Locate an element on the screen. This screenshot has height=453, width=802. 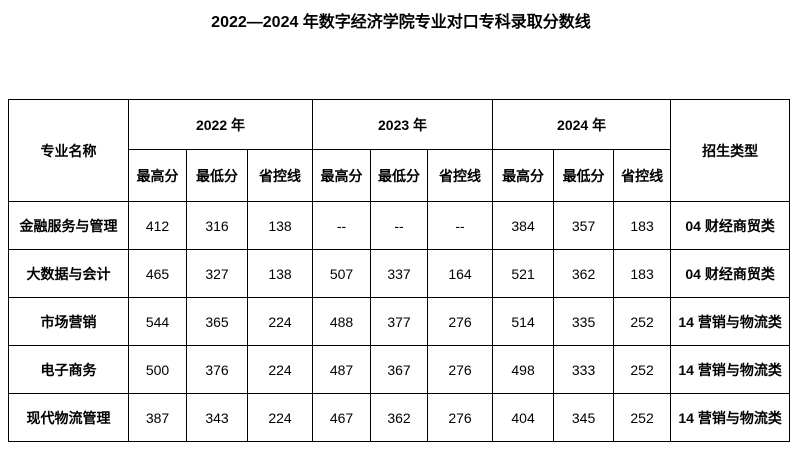
subheader-2024-control: 省控线 is located at coordinates (642, 175).